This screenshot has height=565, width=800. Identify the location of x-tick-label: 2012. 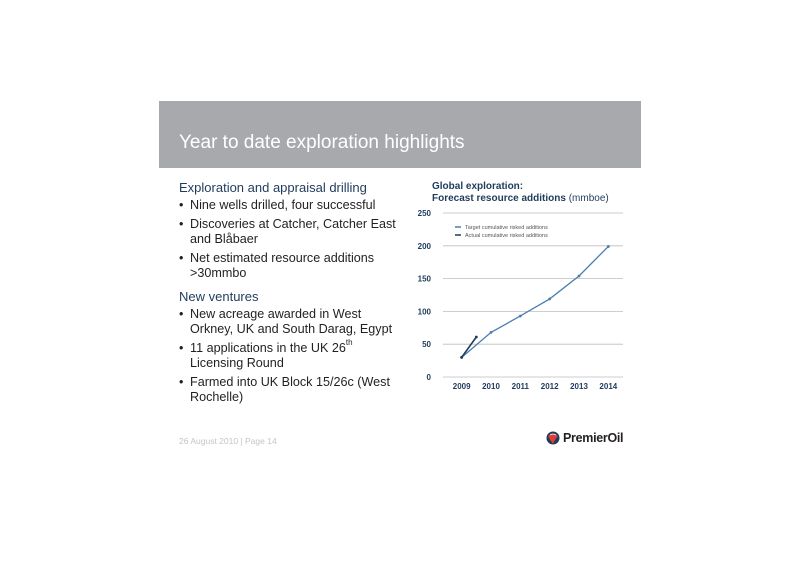
(550, 386).